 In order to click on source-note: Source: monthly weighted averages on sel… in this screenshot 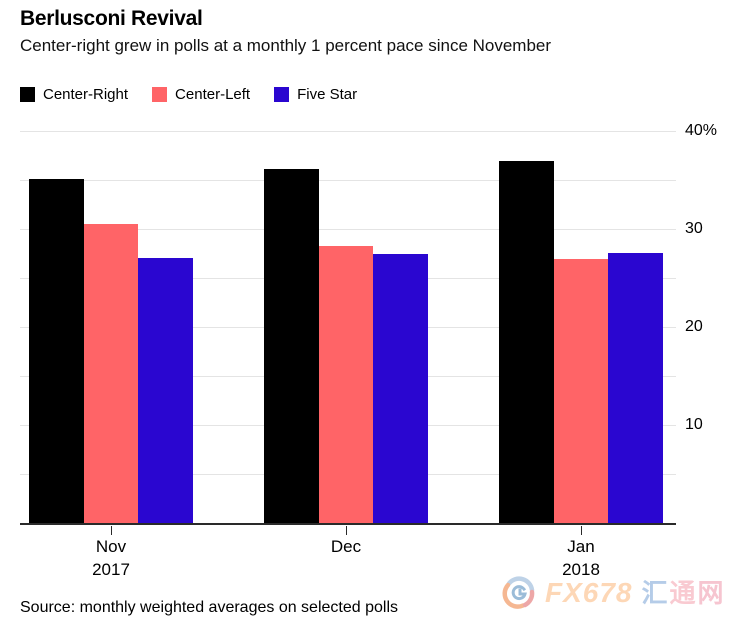, I will do `click(209, 607)`.